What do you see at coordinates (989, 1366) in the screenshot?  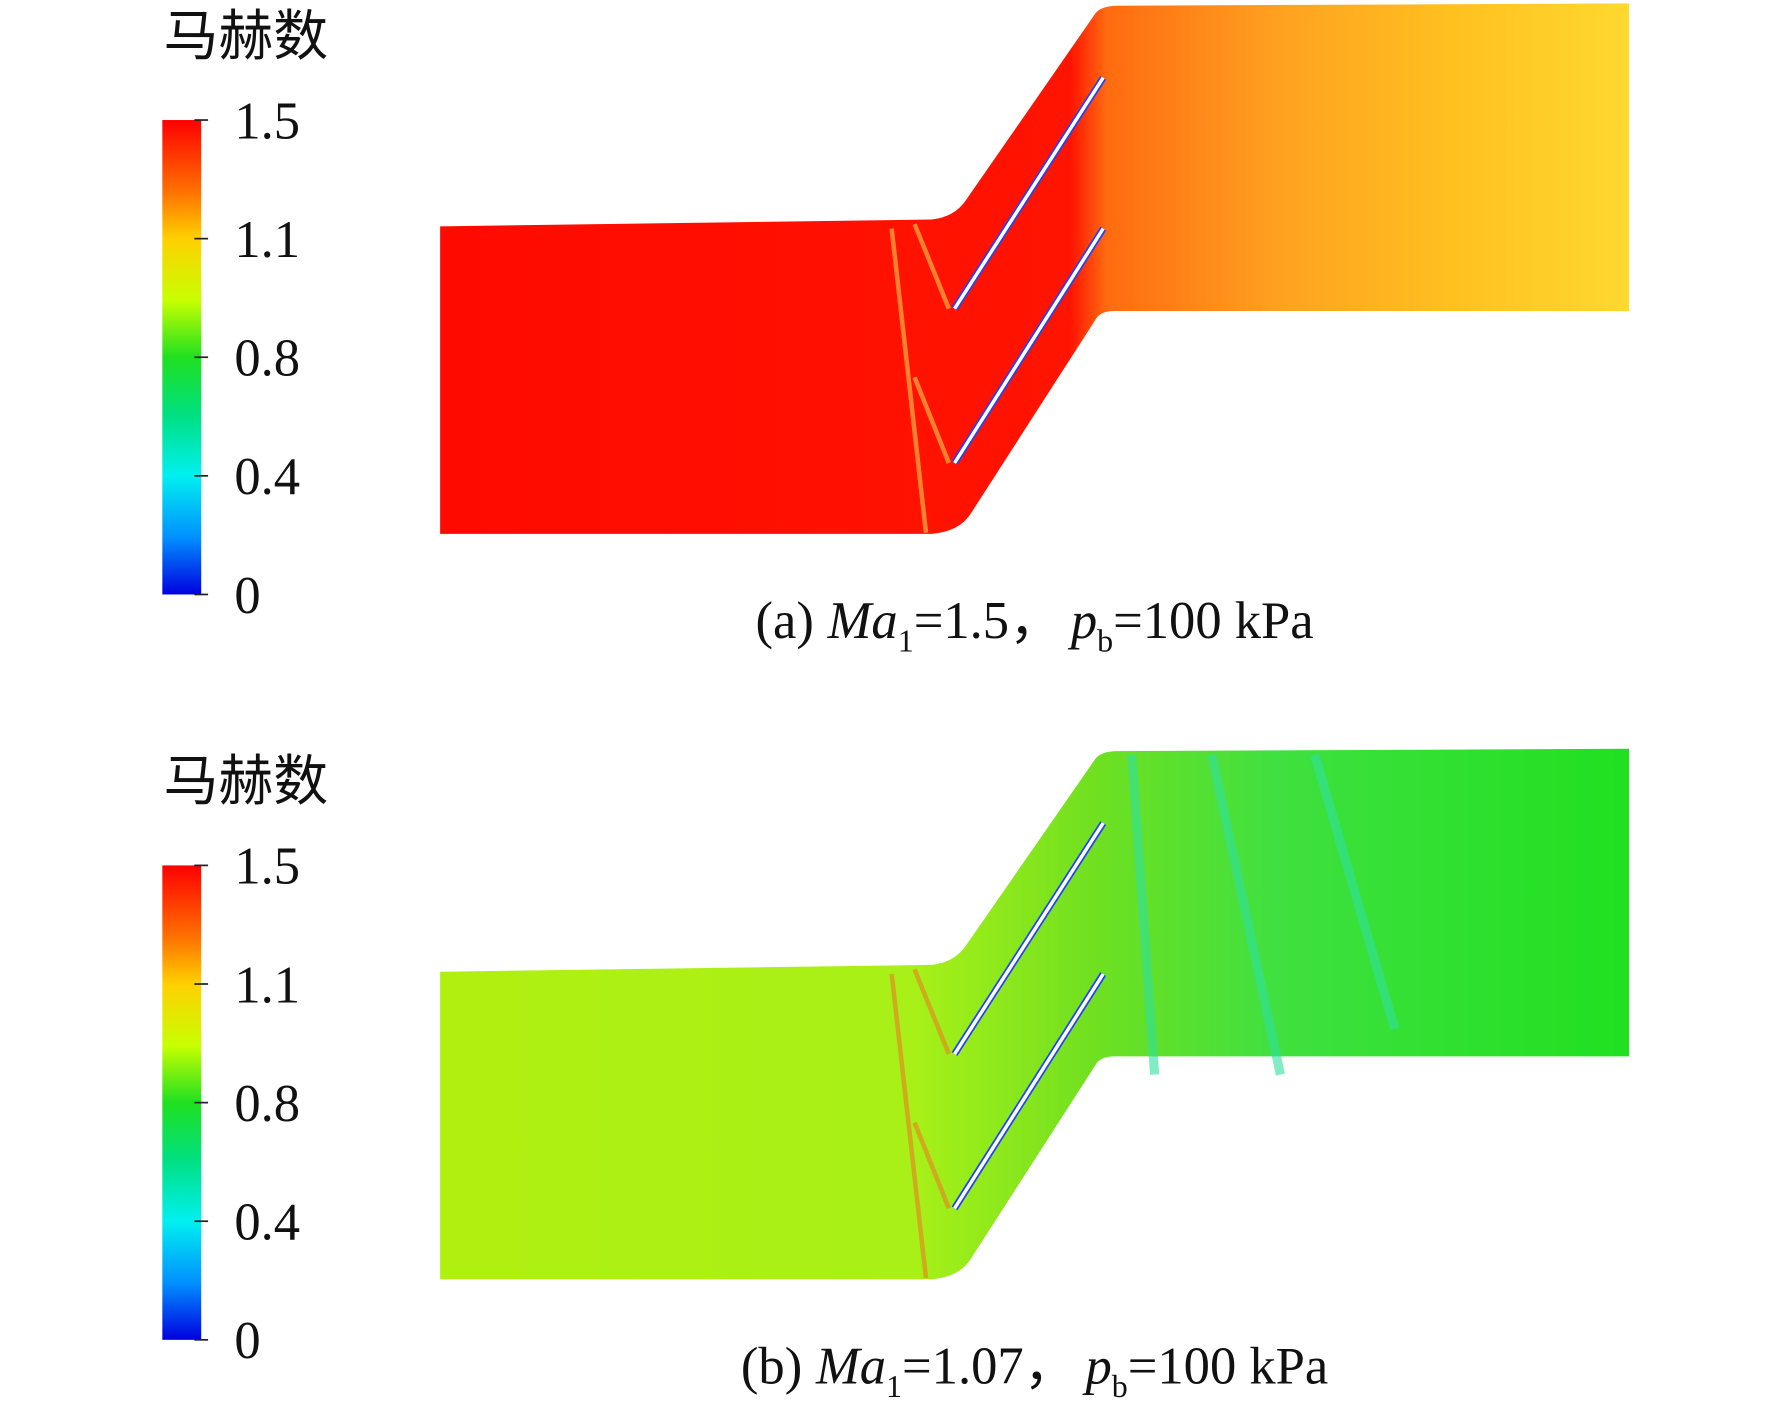 I see `caption-part: =1.07，` at bounding box center [989, 1366].